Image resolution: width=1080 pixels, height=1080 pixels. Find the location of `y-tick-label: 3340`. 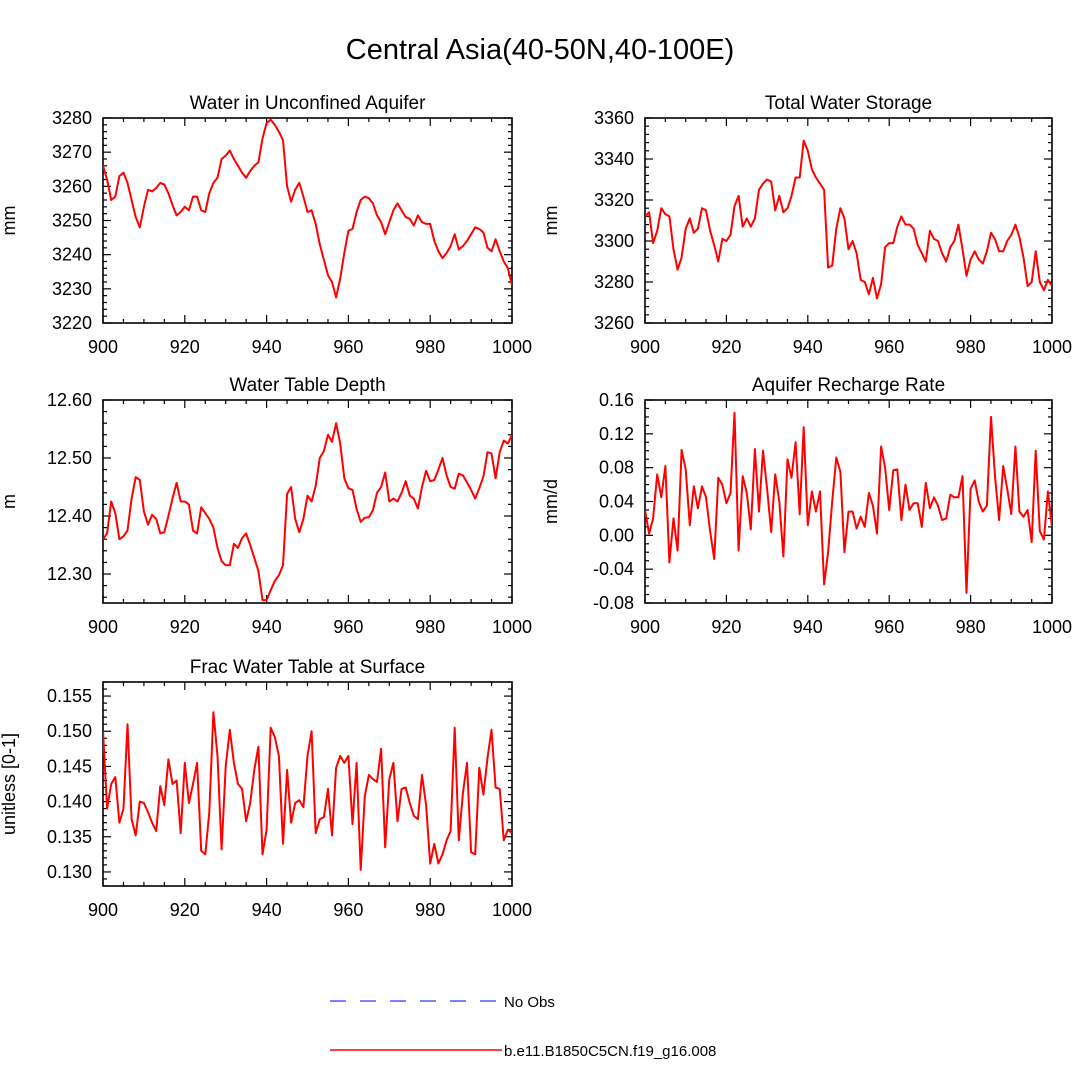

y-tick-label: 3340 is located at coordinates (614, 159).